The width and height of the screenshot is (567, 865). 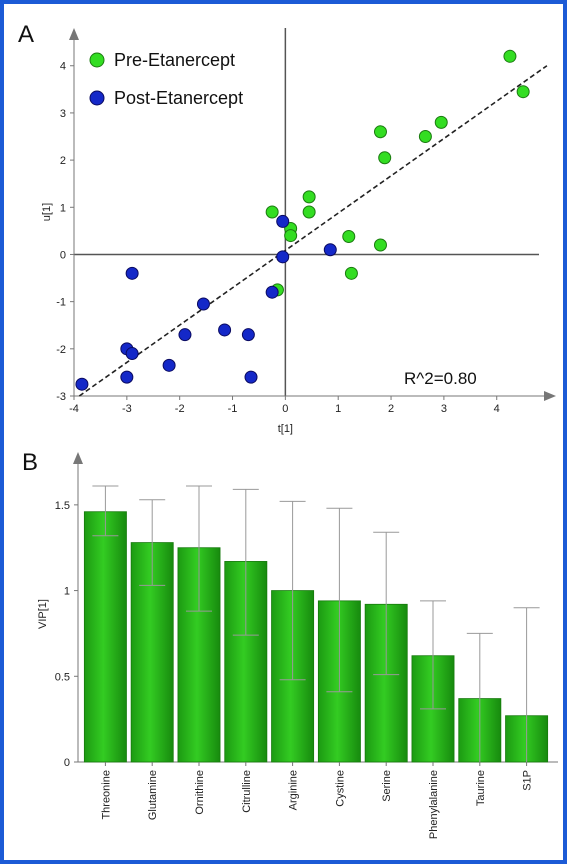 What do you see at coordinates (497, 409) in the screenshot?
I see `x-tick-label: 4` at bounding box center [497, 409].